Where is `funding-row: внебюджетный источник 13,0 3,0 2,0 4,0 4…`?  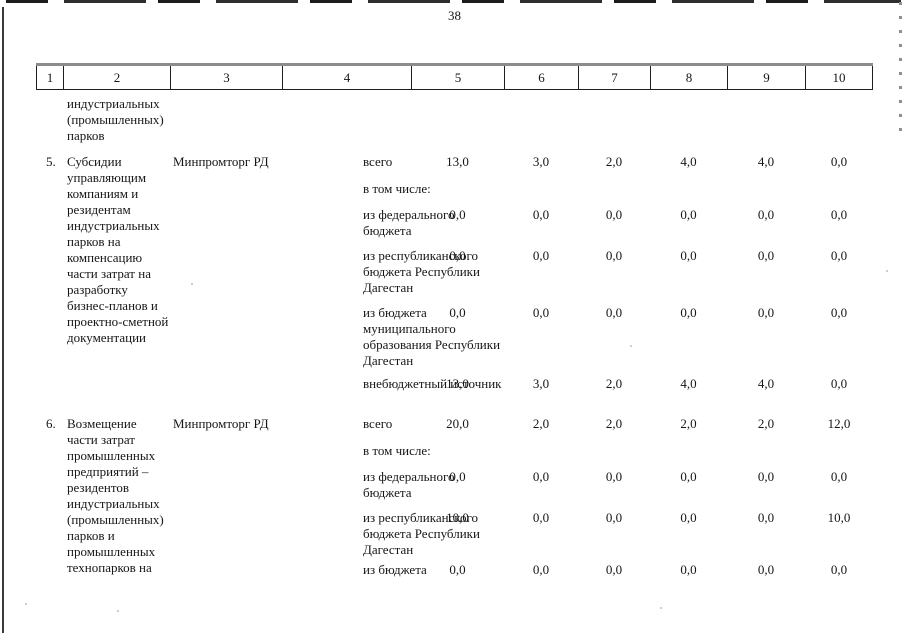 funding-row: внебюджетный источник 13,0 3,0 2,0 4,0 4… is located at coordinates (452, 384).